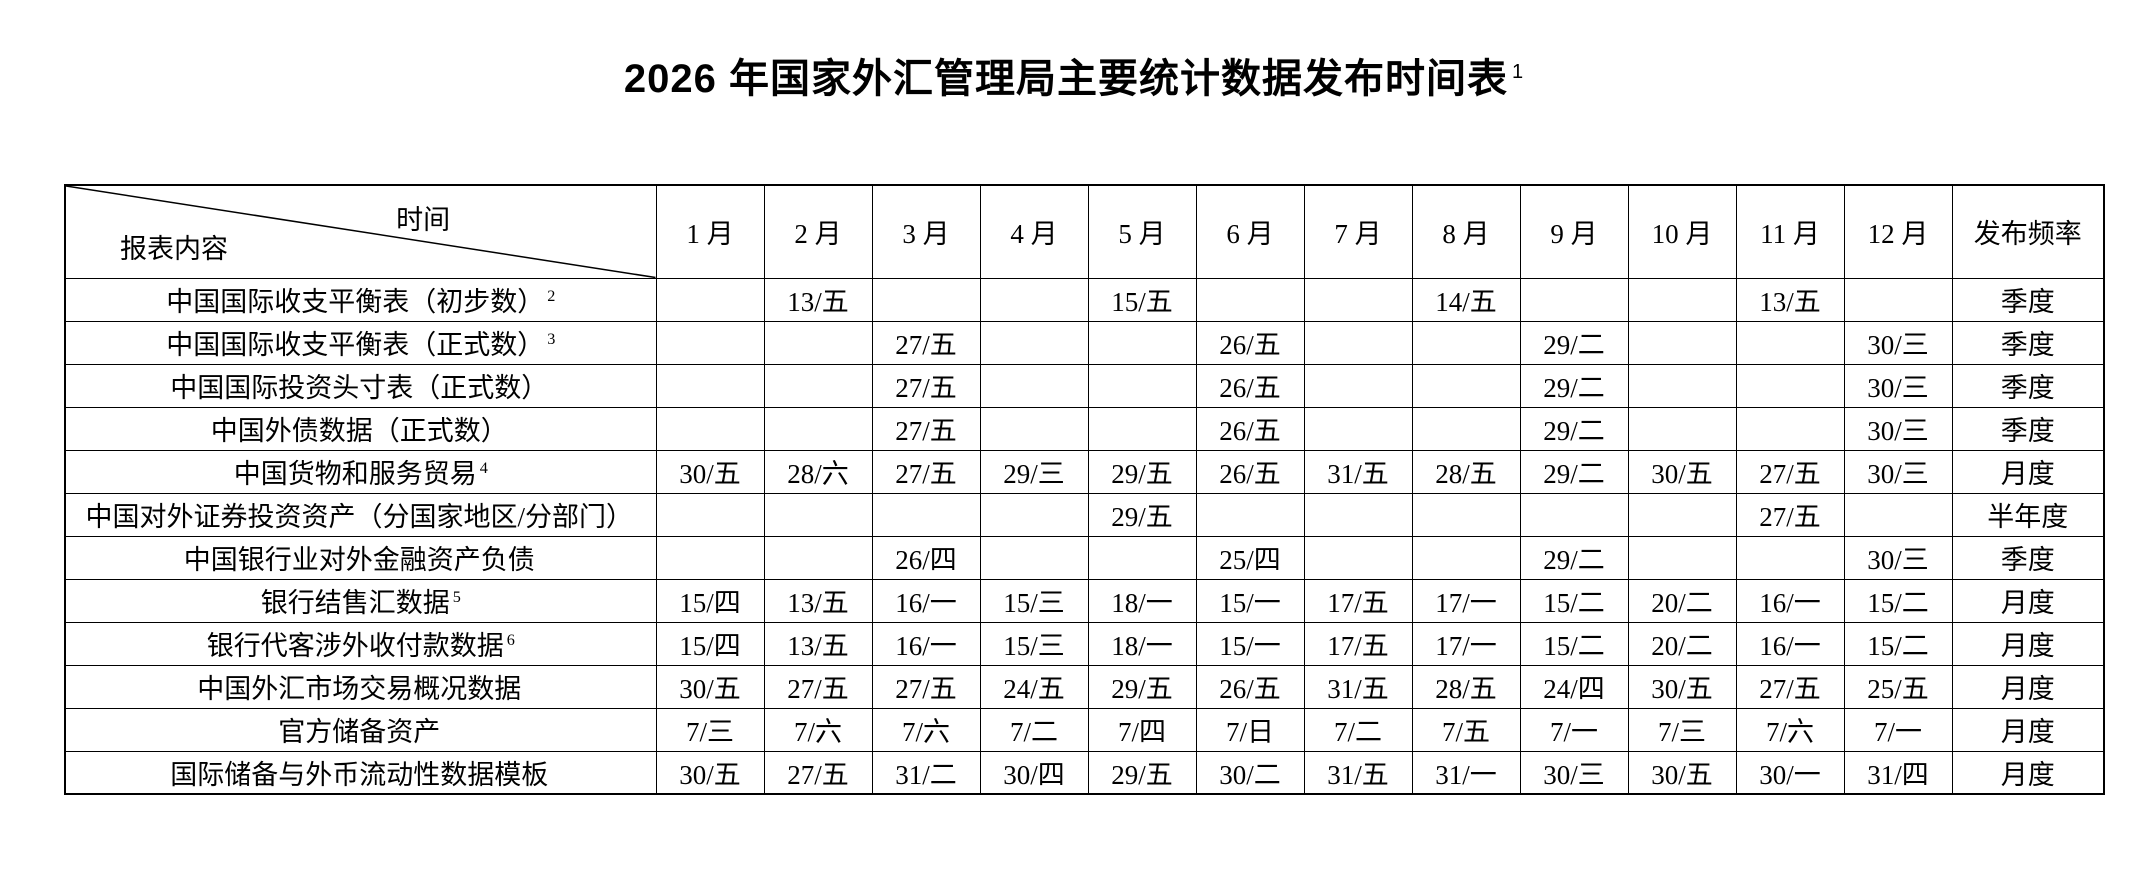 This screenshot has height=872, width=2148. What do you see at coordinates (360, 600) in the screenshot?
I see `row-label: 银行结售汇数据 5` at bounding box center [360, 600].